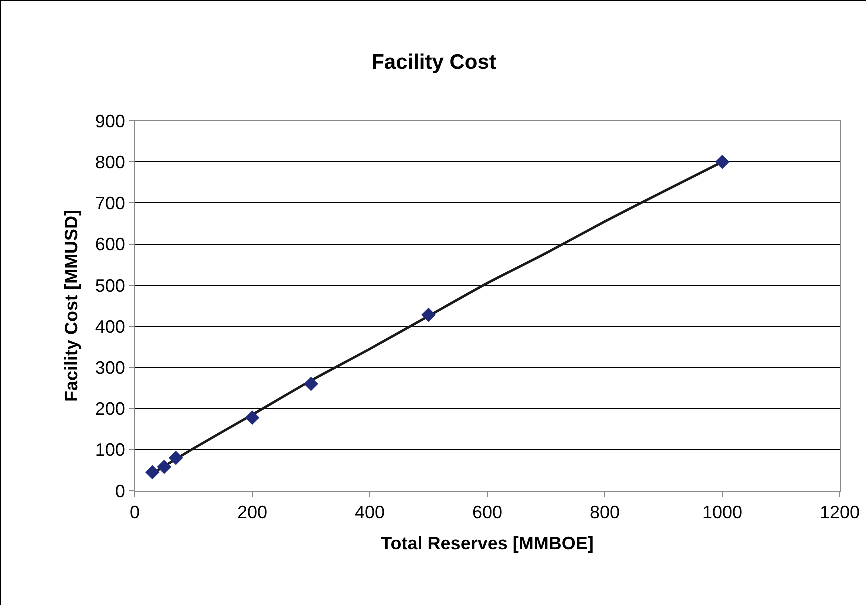 The height and width of the screenshot is (605, 866). Describe the element at coordinates (120, 491) in the screenshot. I see `y-tick-label: 0` at that location.